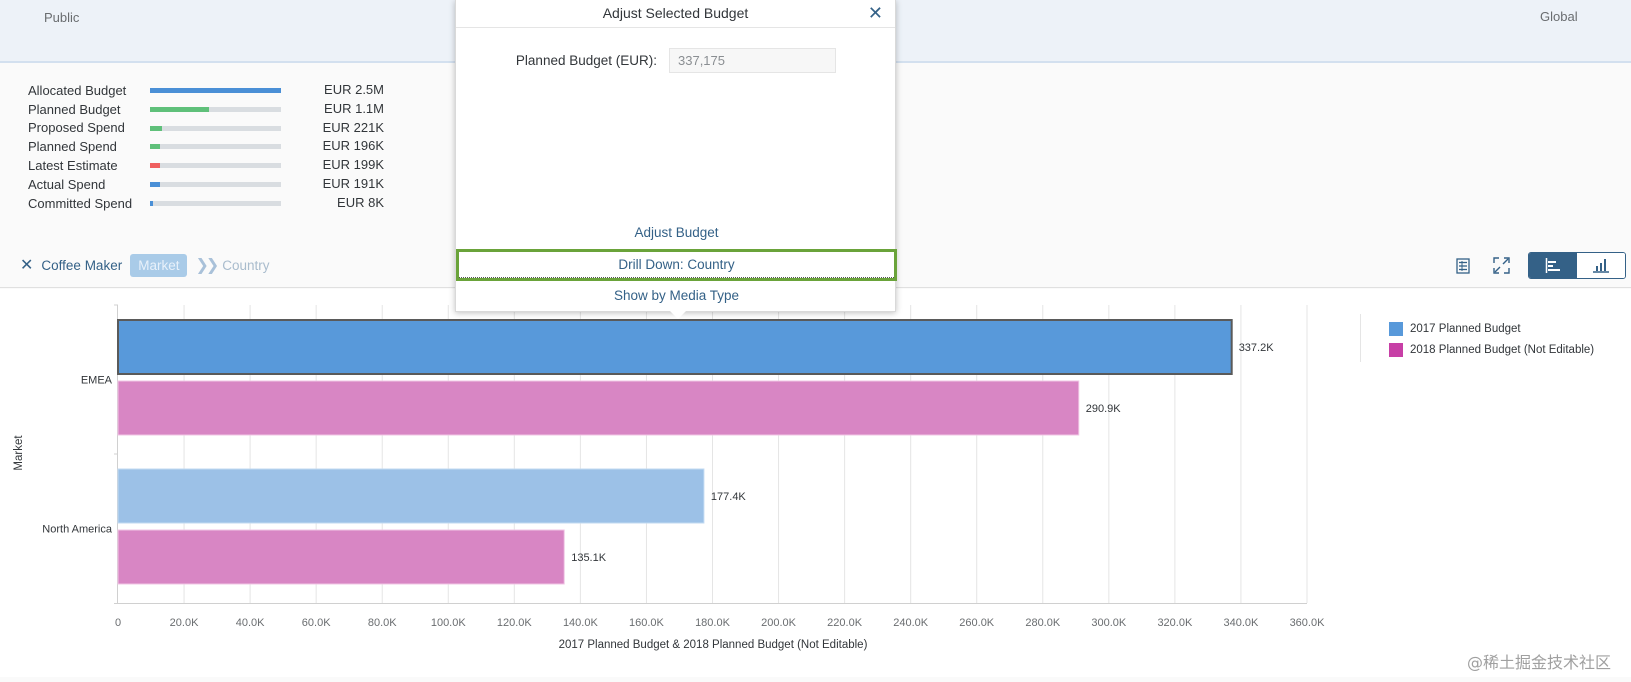 The image size is (1631, 682). I want to click on y-category-label: EMEA, so click(97, 381).